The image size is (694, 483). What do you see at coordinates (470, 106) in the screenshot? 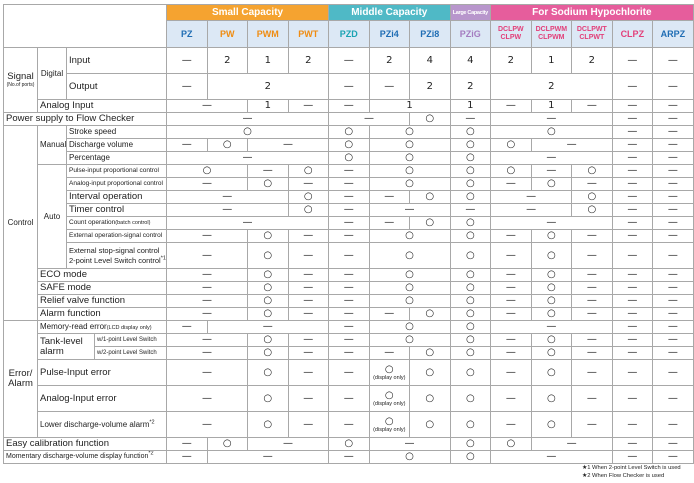
I see `cell: 1` at bounding box center [470, 106].